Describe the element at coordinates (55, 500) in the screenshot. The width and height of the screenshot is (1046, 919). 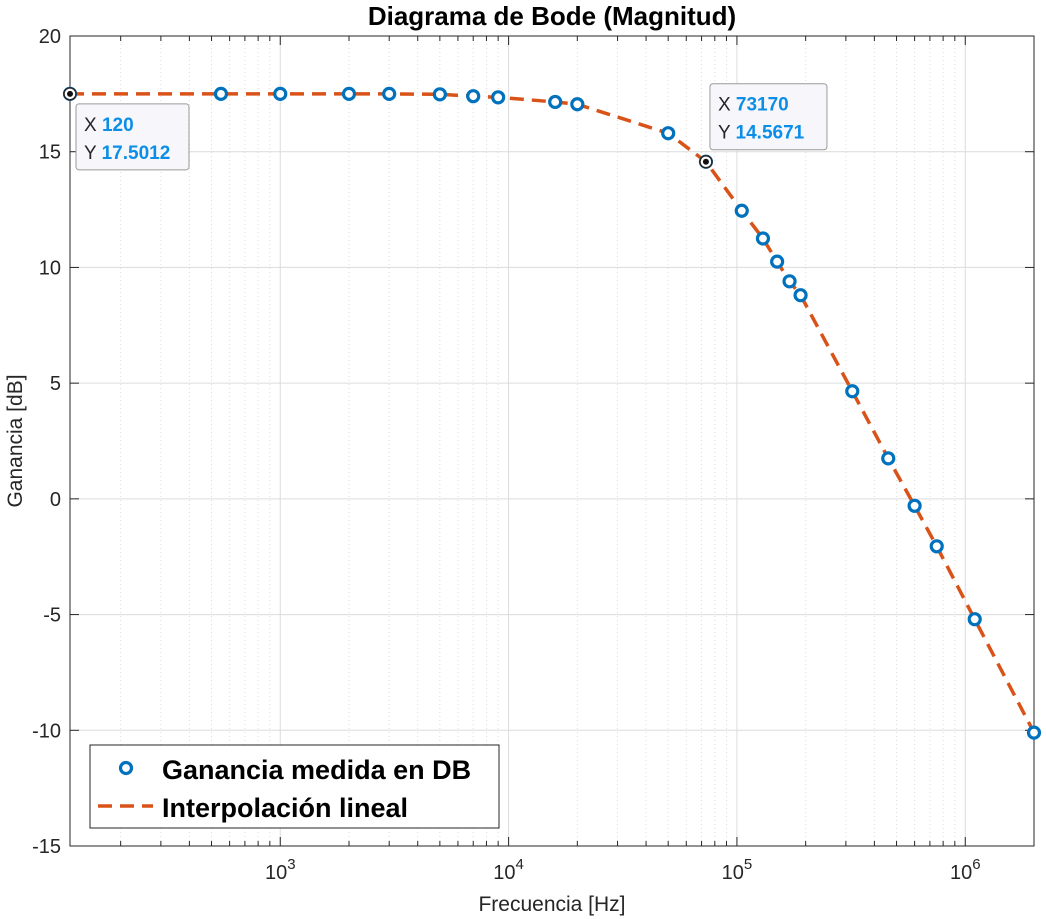
I see `y-tick-label: 0` at that location.